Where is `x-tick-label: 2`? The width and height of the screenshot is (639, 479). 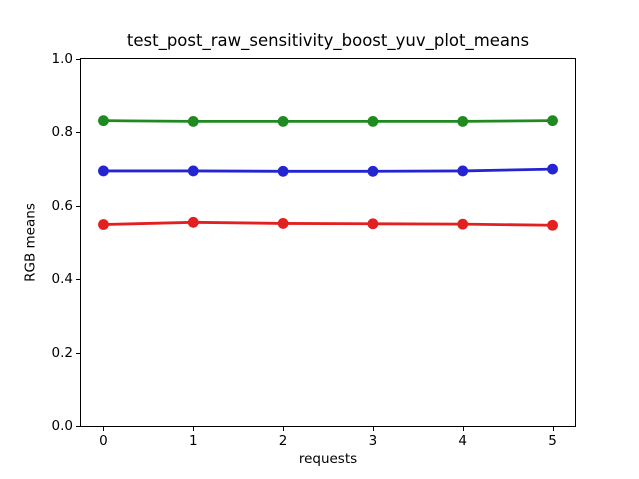
x-tick-label: 2 is located at coordinates (283, 441).